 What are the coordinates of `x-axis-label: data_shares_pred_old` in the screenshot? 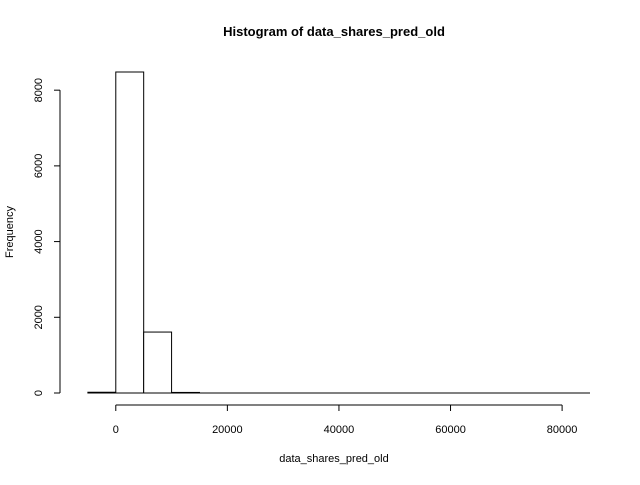 It's located at (333, 459).